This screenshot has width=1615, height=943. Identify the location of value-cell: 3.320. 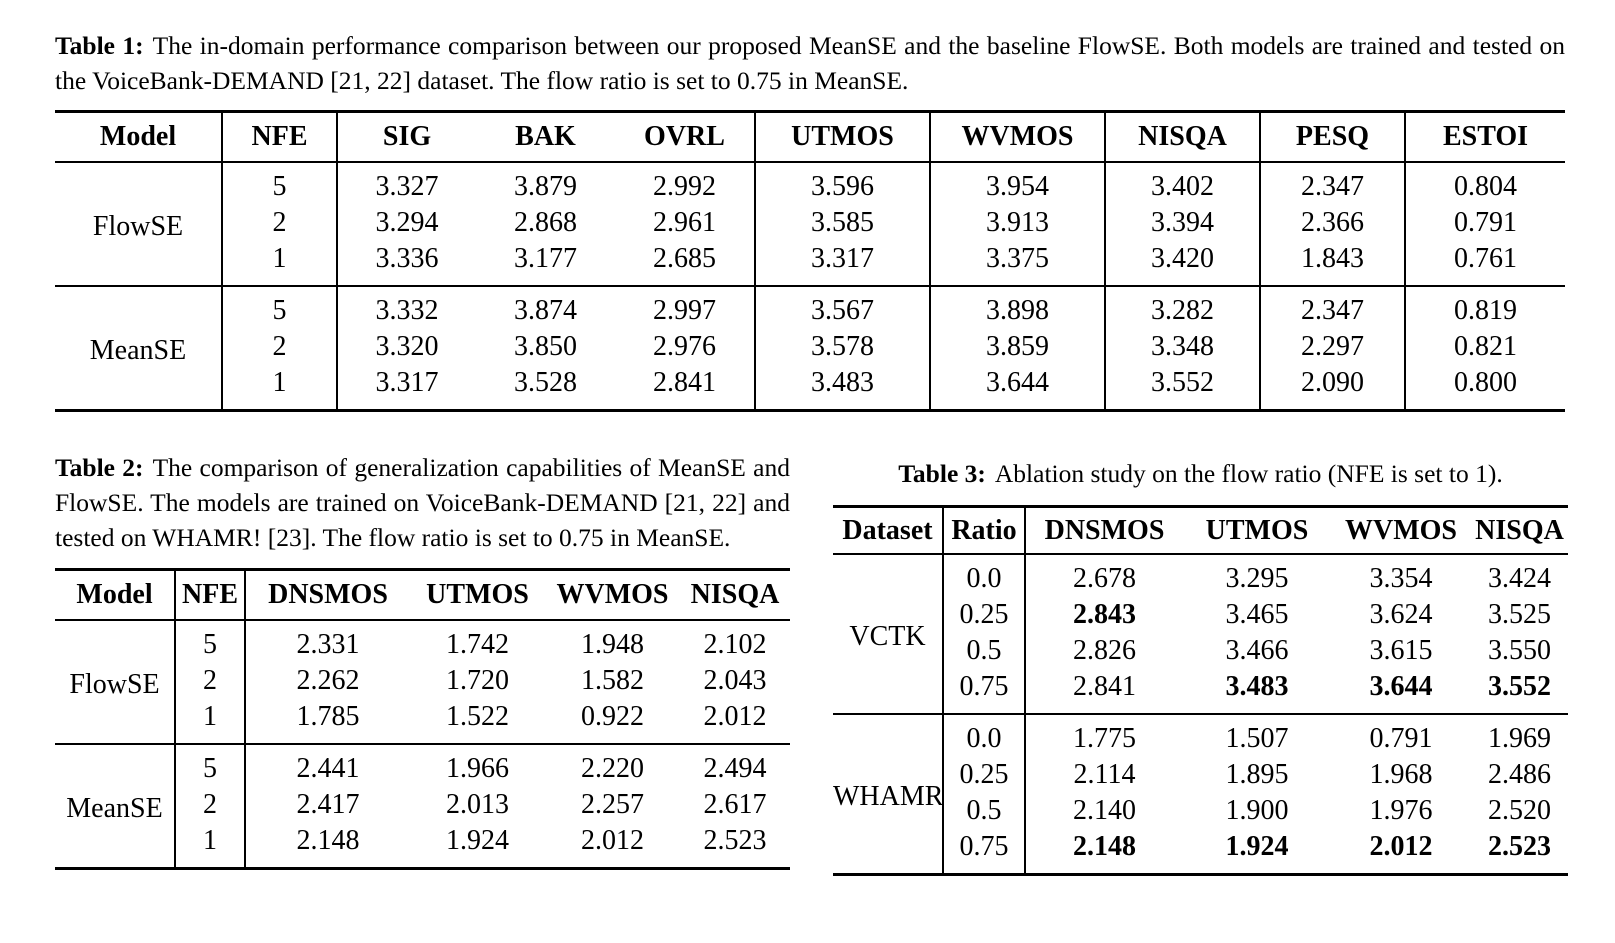
(406, 347).